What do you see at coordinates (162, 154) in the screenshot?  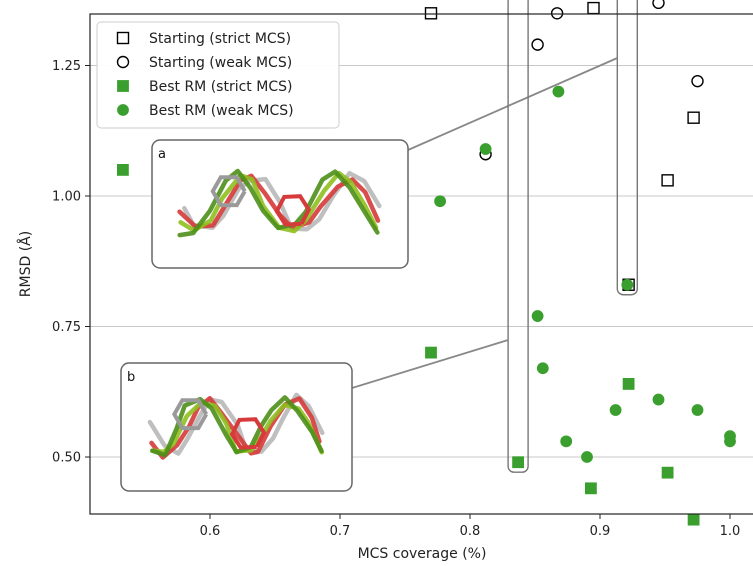 I see `inset-letter: a` at bounding box center [162, 154].